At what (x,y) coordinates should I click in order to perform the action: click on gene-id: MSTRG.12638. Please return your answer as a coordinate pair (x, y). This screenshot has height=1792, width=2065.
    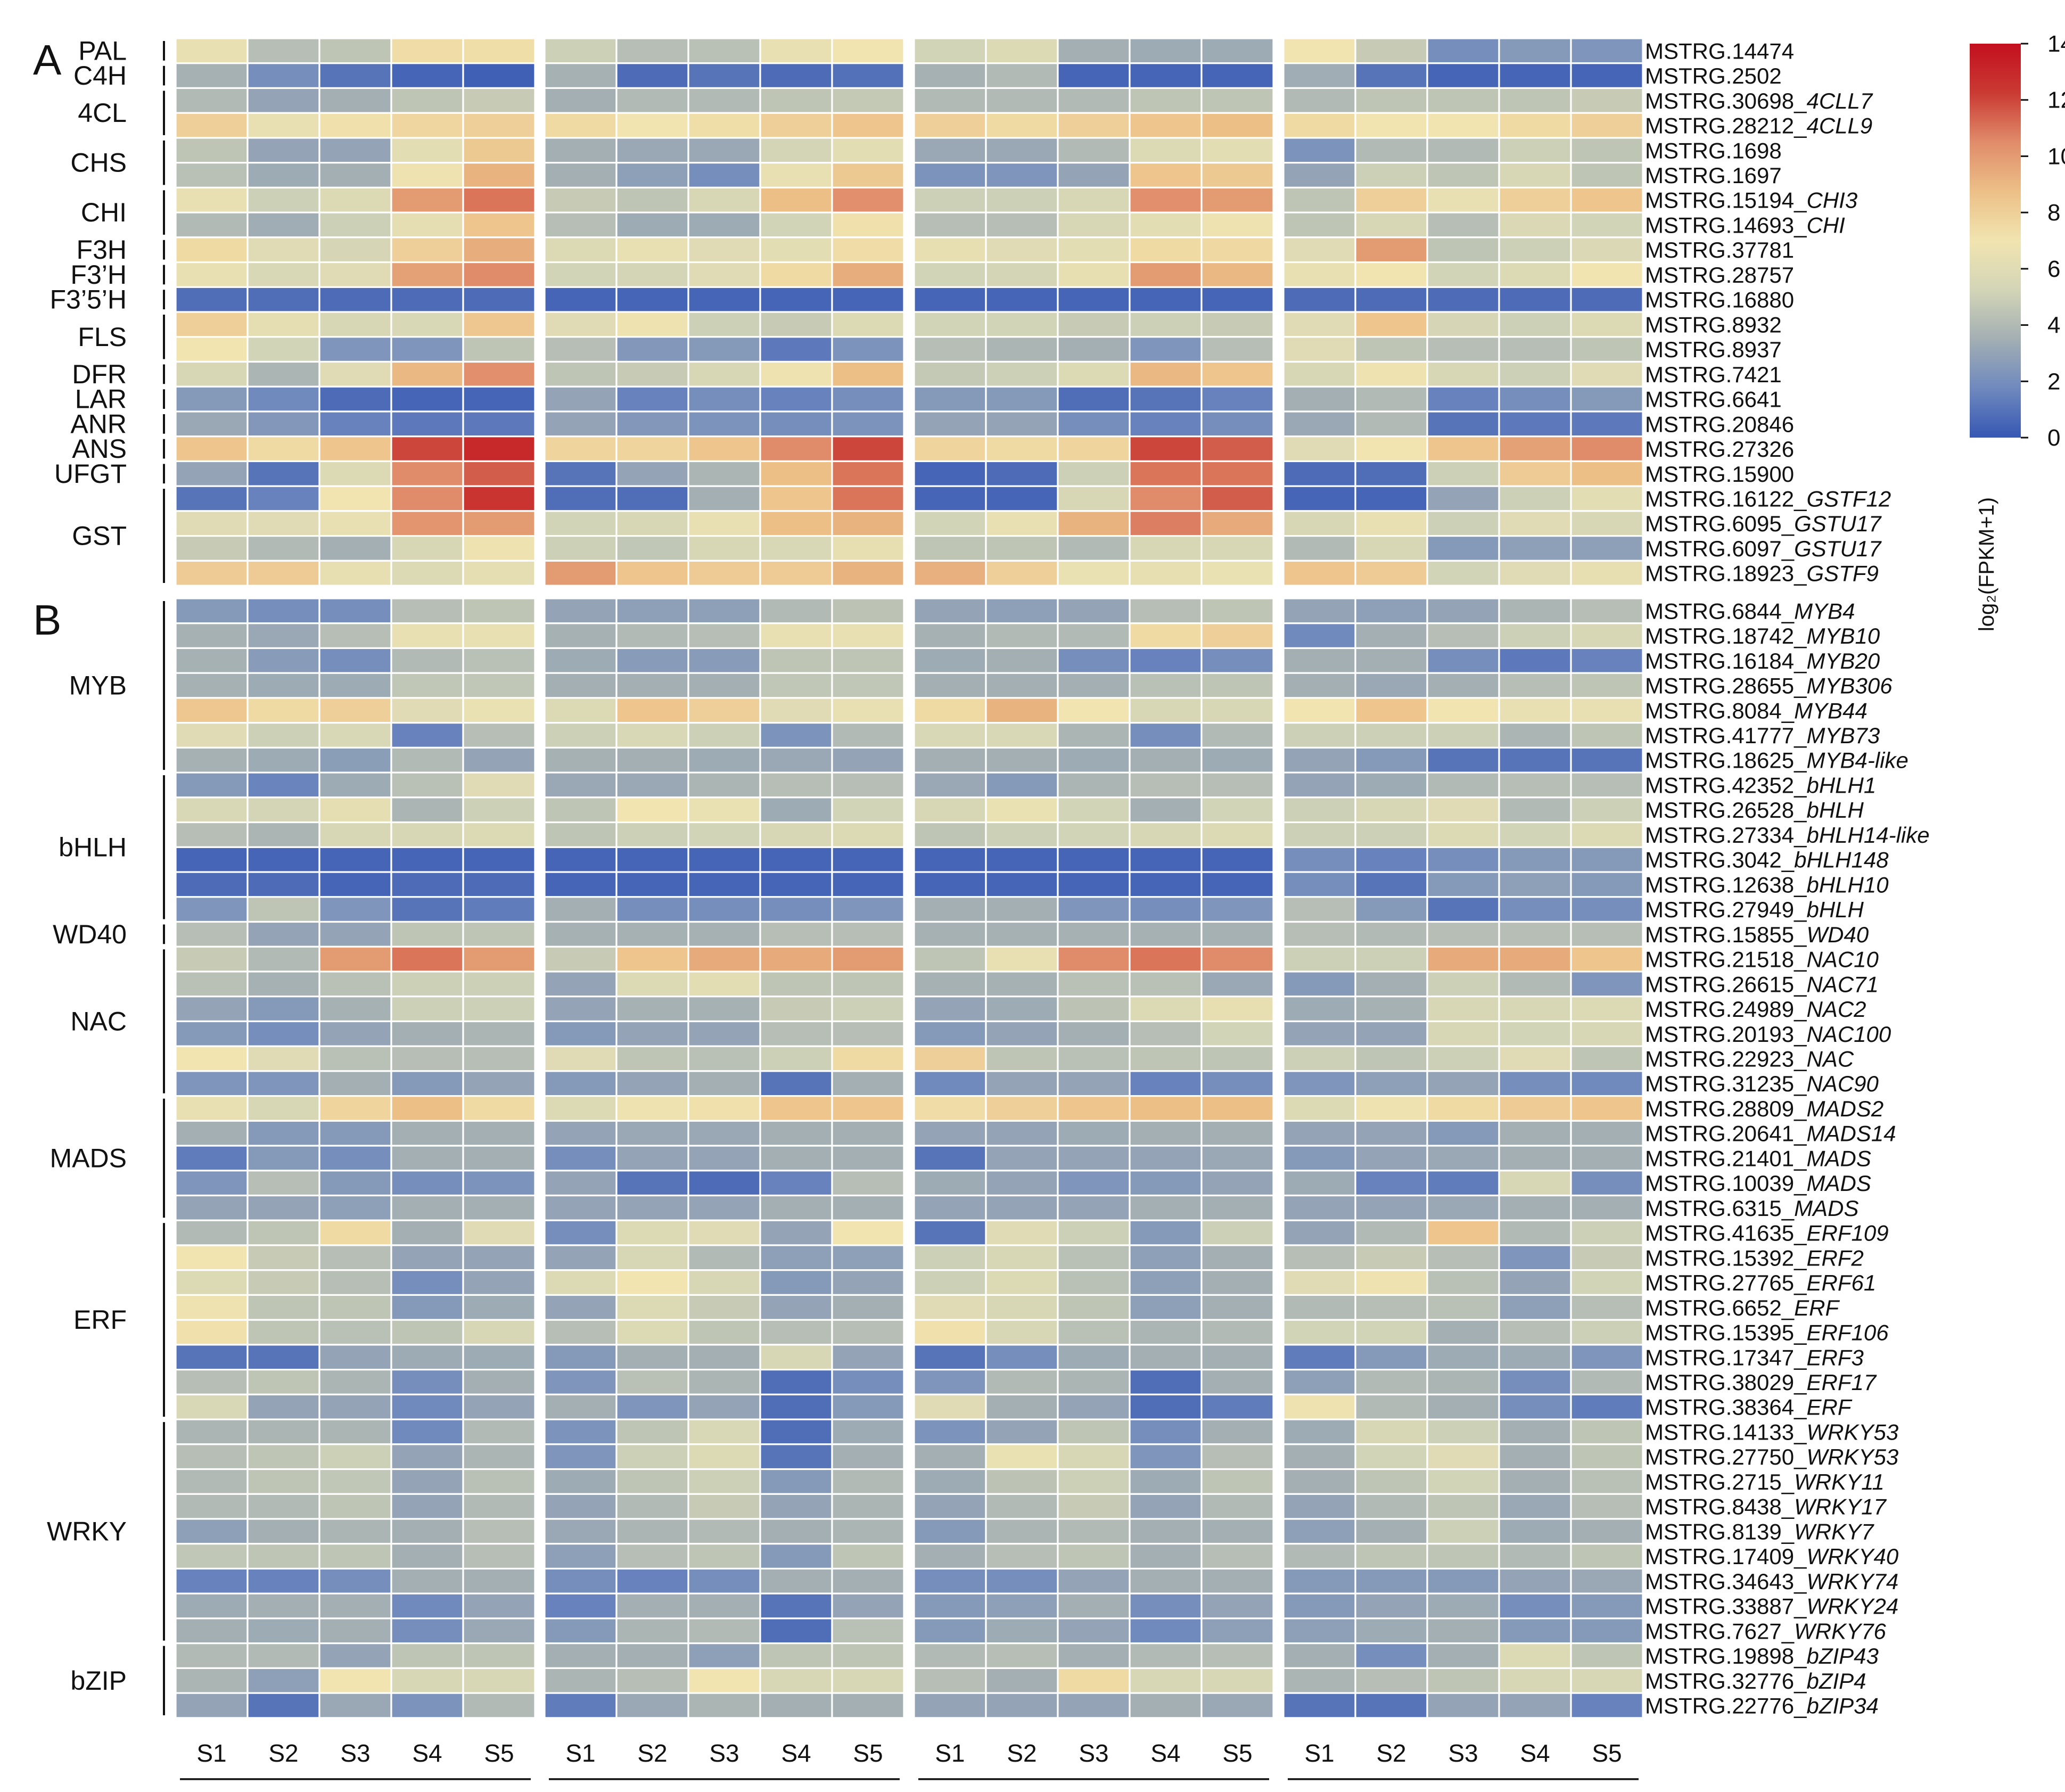
    Looking at the image, I should click on (1720, 884).